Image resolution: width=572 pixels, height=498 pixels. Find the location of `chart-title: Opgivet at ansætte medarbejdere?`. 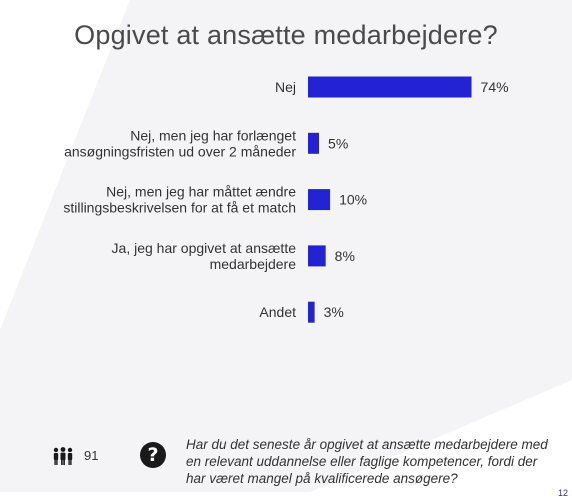

chart-title: Opgivet at ansætte medarbejdere? is located at coordinates (286, 35).